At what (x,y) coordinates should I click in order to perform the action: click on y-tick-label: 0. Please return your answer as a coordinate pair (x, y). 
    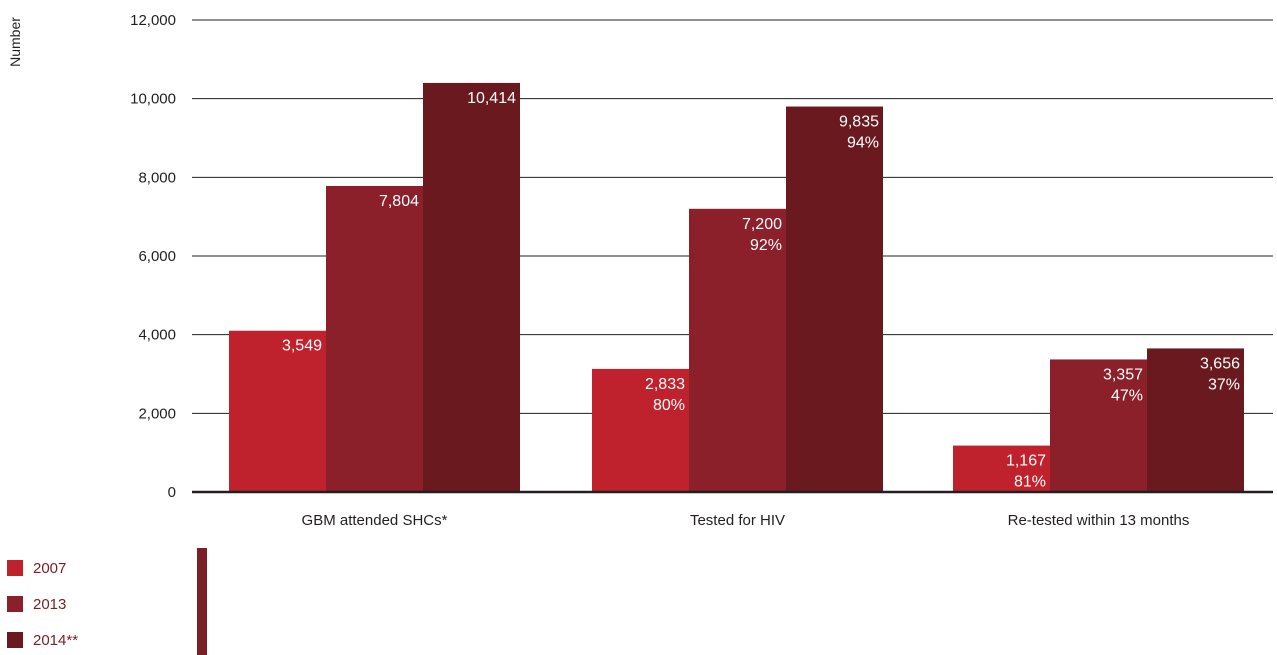
    Looking at the image, I should click on (172, 492).